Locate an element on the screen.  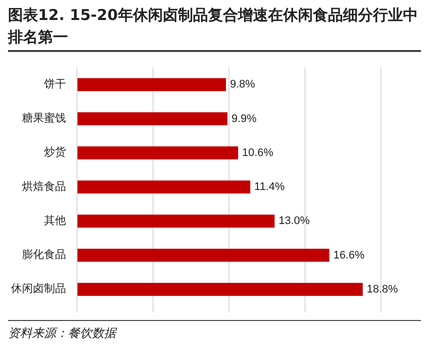
y-tick-label: 休闲卤制品 is located at coordinates (38, 289).